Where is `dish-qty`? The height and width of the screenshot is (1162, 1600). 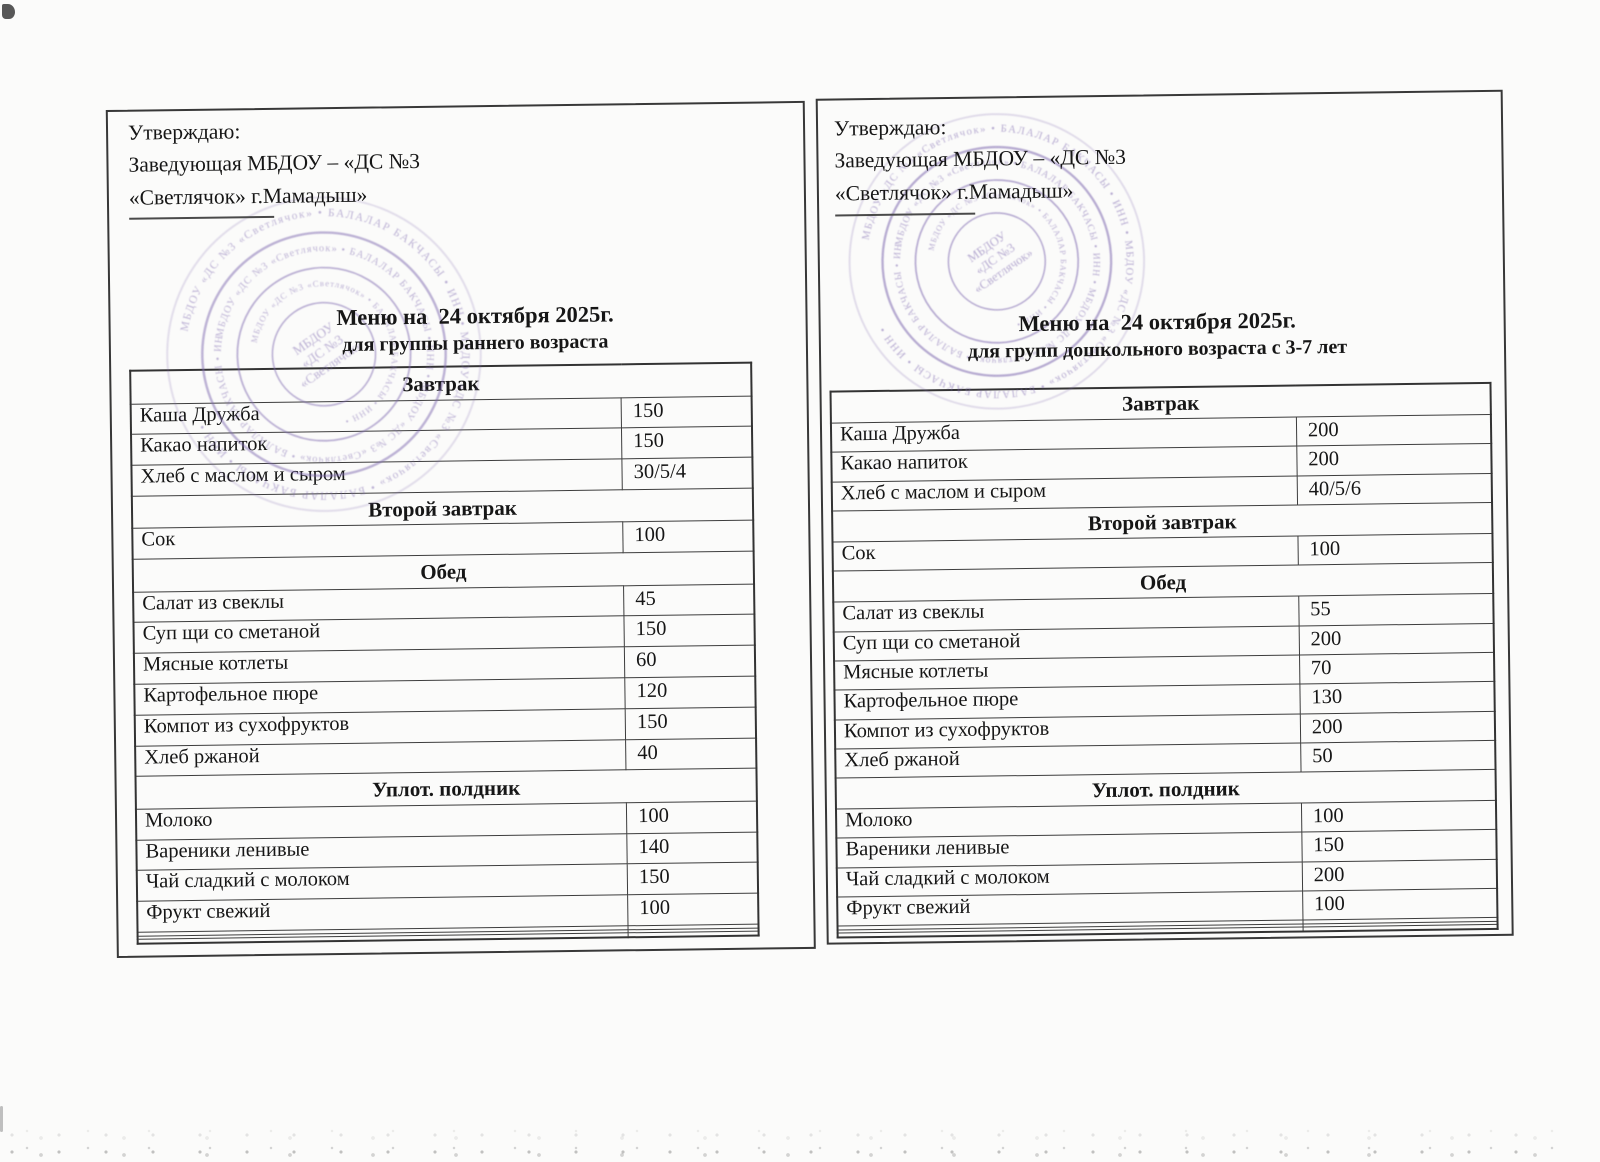
dish-qty is located at coordinates (693, 934).